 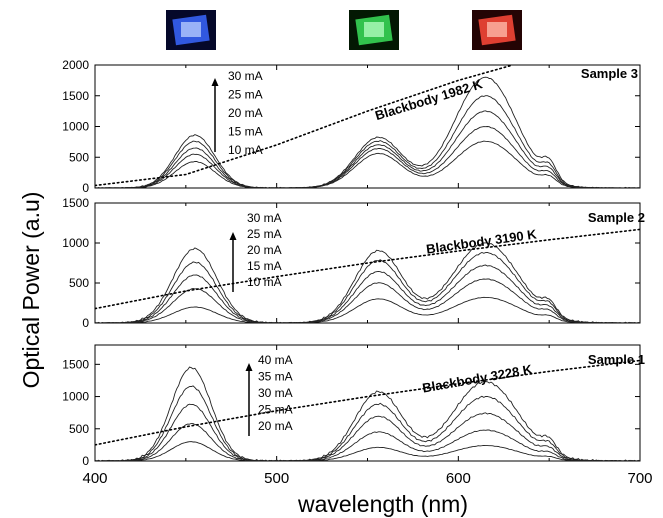 I want to click on spectrum-35-ma, so click(x=367, y=423).